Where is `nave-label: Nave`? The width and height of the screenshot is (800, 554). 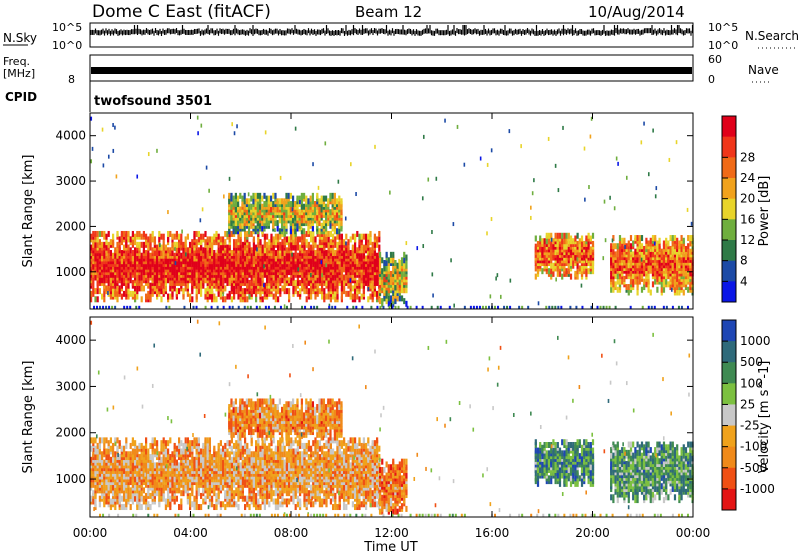
nave-label: Nave is located at coordinates (763, 70).